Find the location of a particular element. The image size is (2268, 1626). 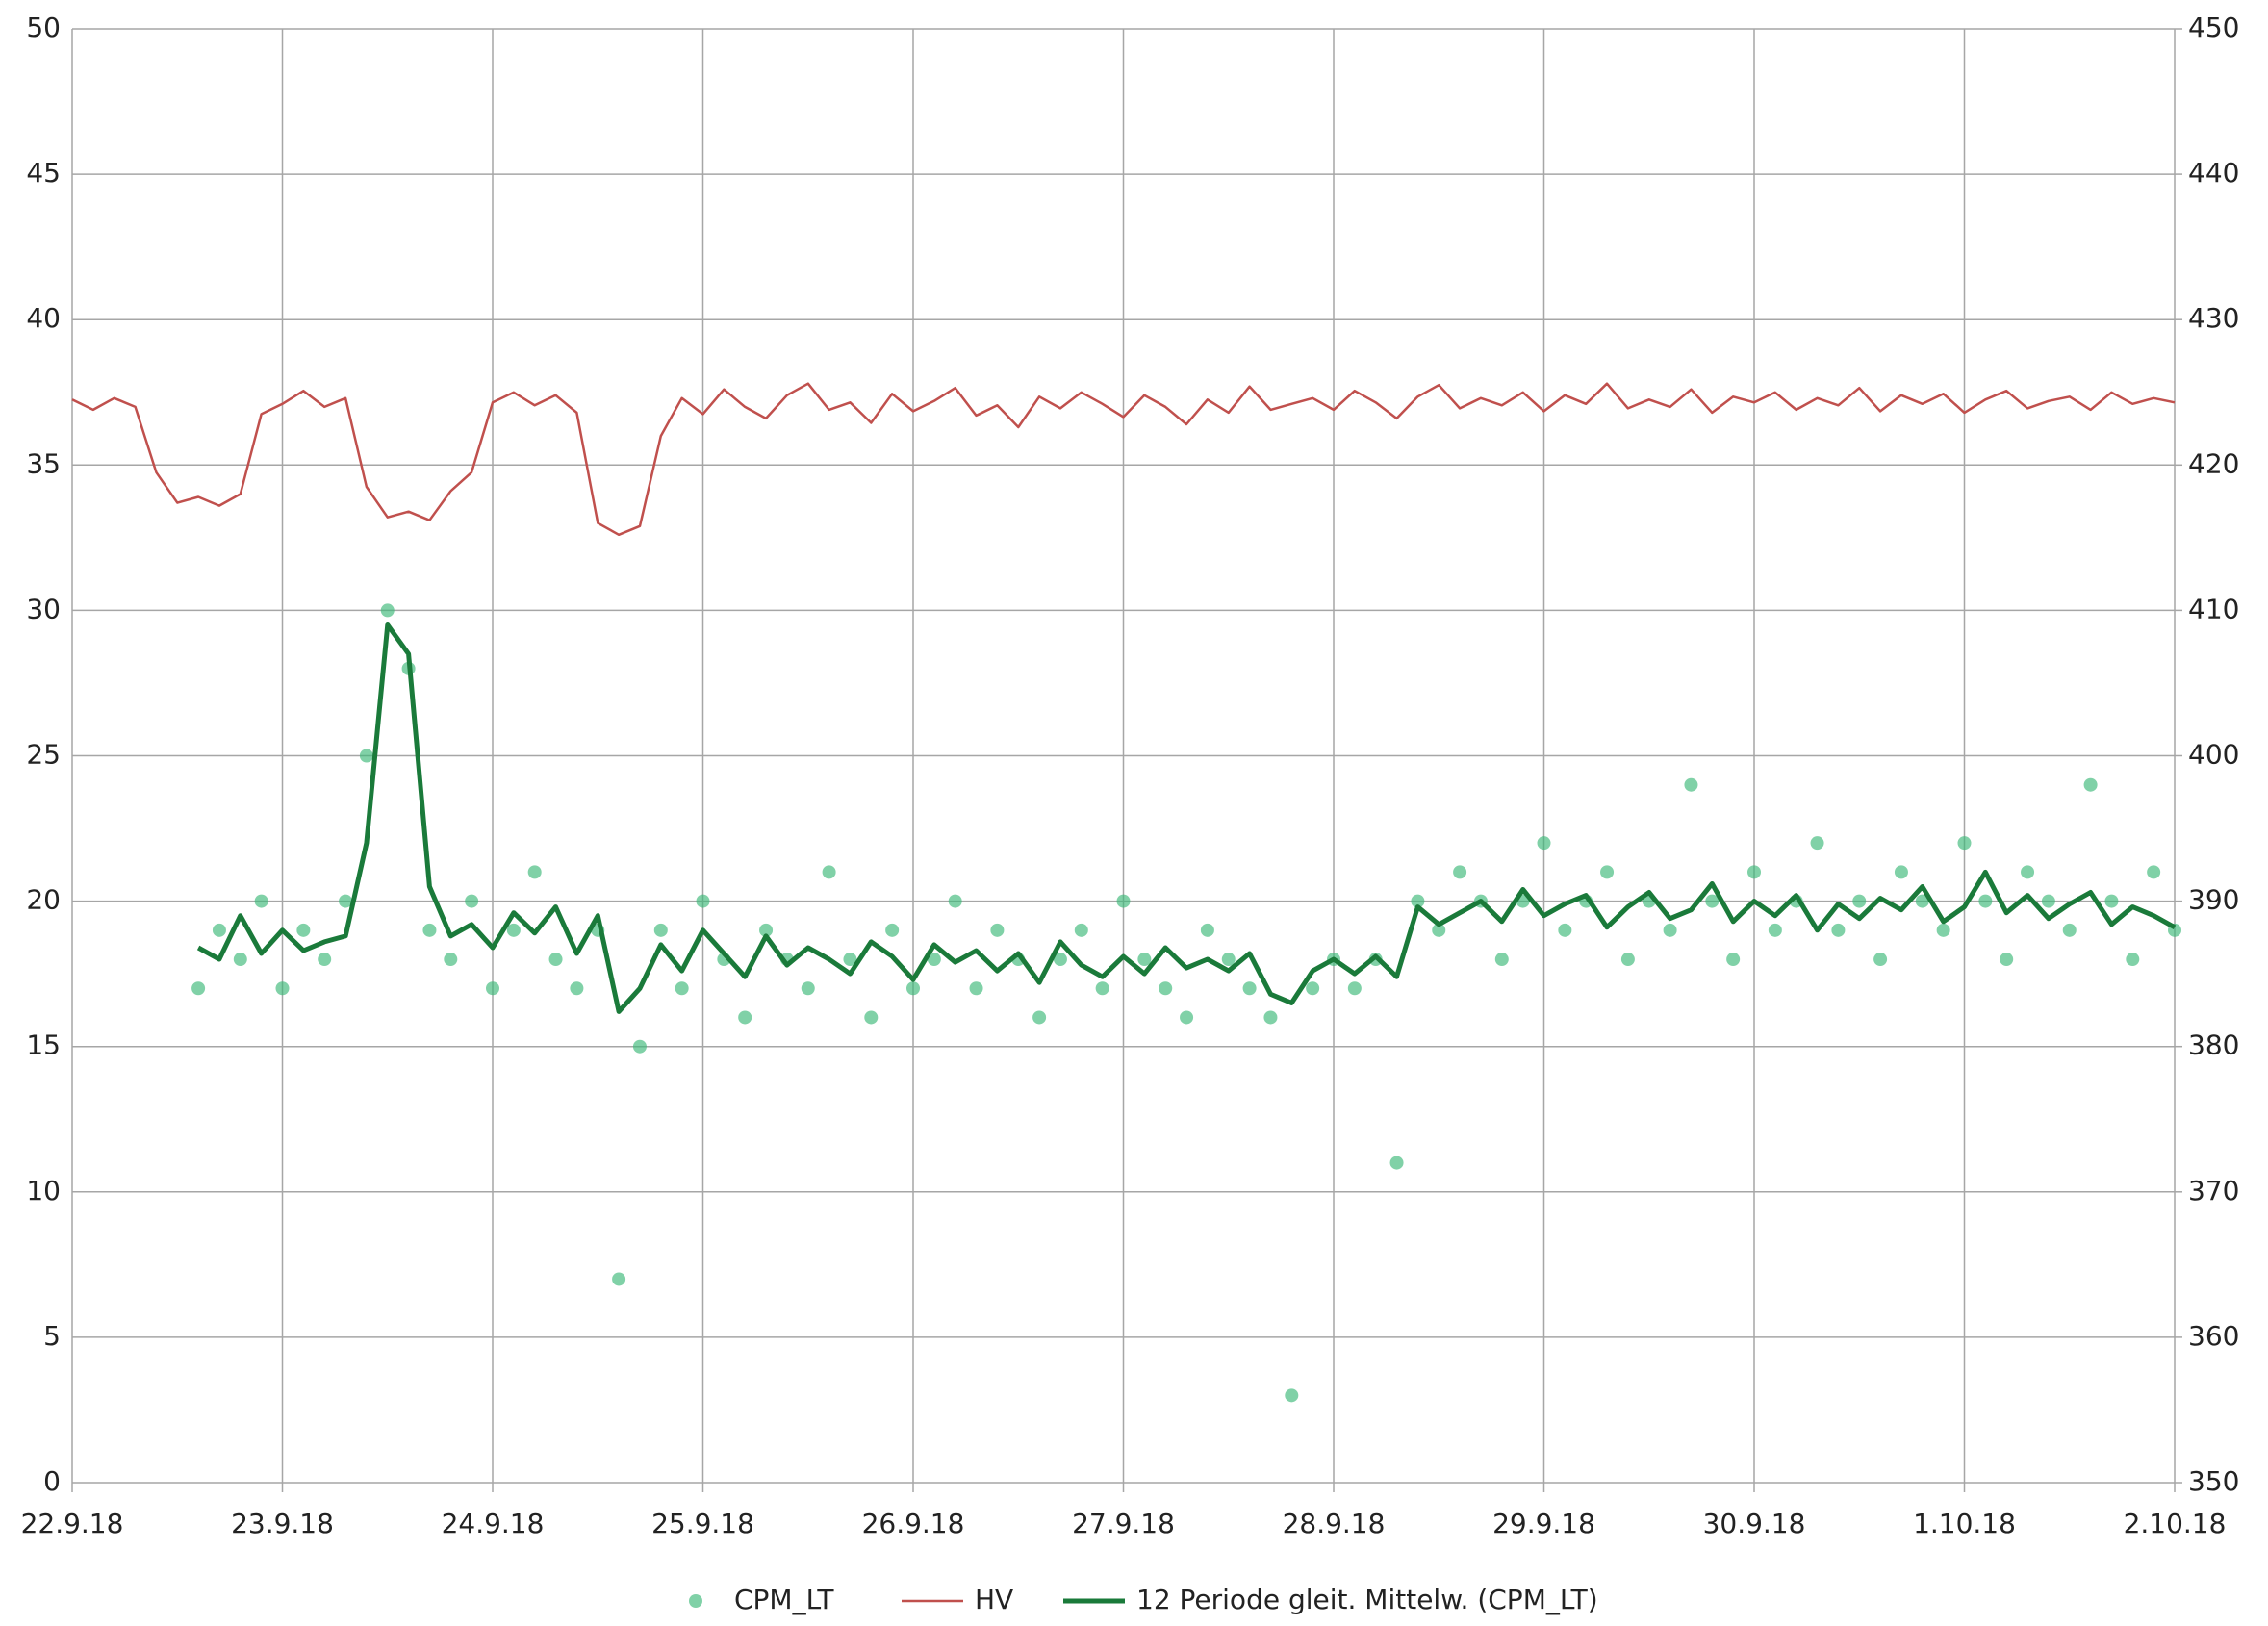

legend-marker is located at coordinates (695, 1601).